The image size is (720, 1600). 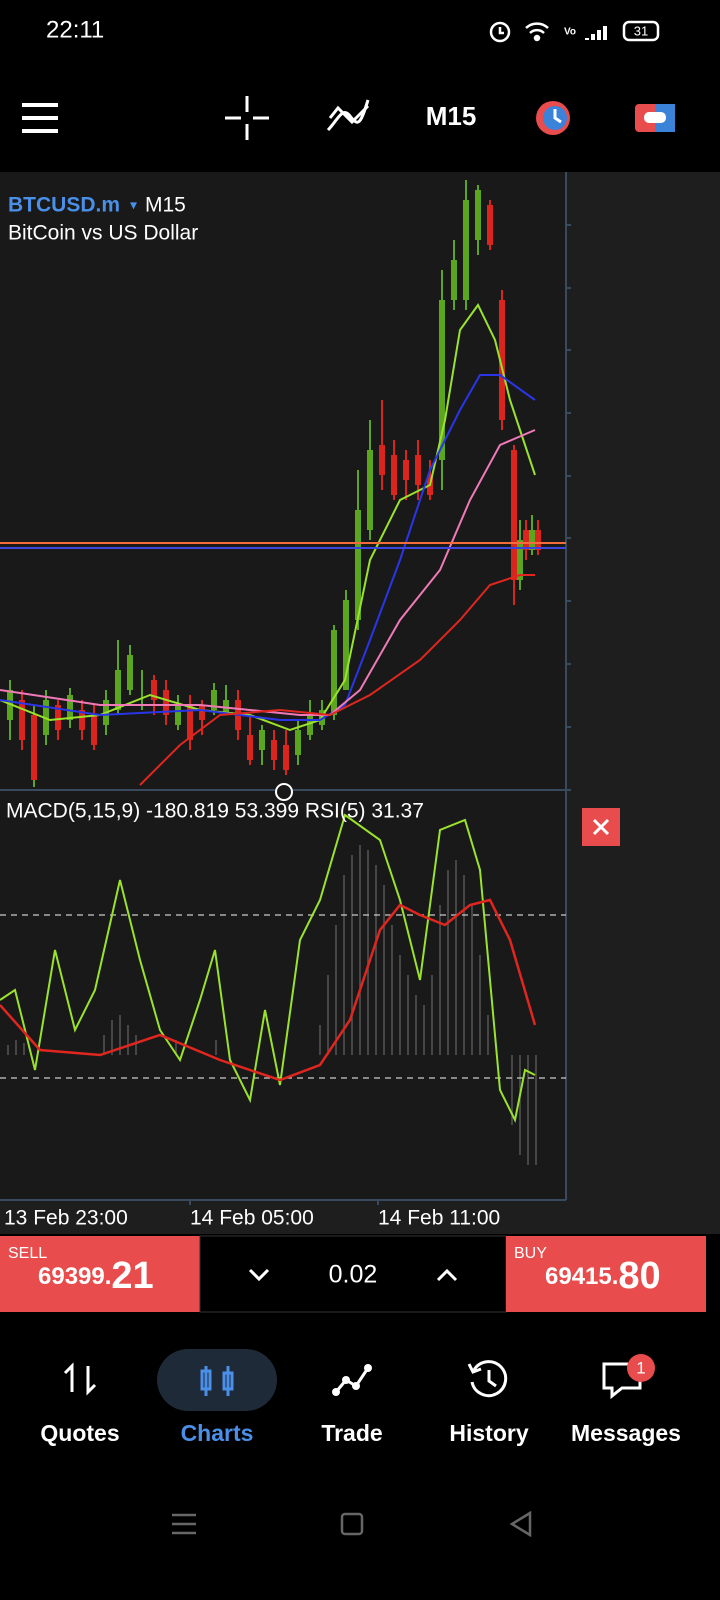 I want to click on time-label: 14 Feb 05:00, so click(x=252, y=1218).